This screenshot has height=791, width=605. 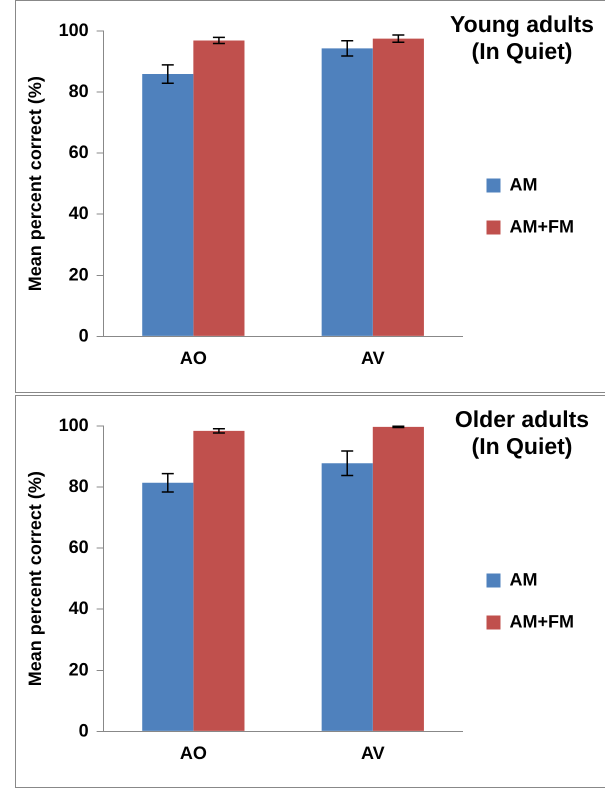 I want to click on text: Older adults (In Quiet), so click(x=522, y=433).